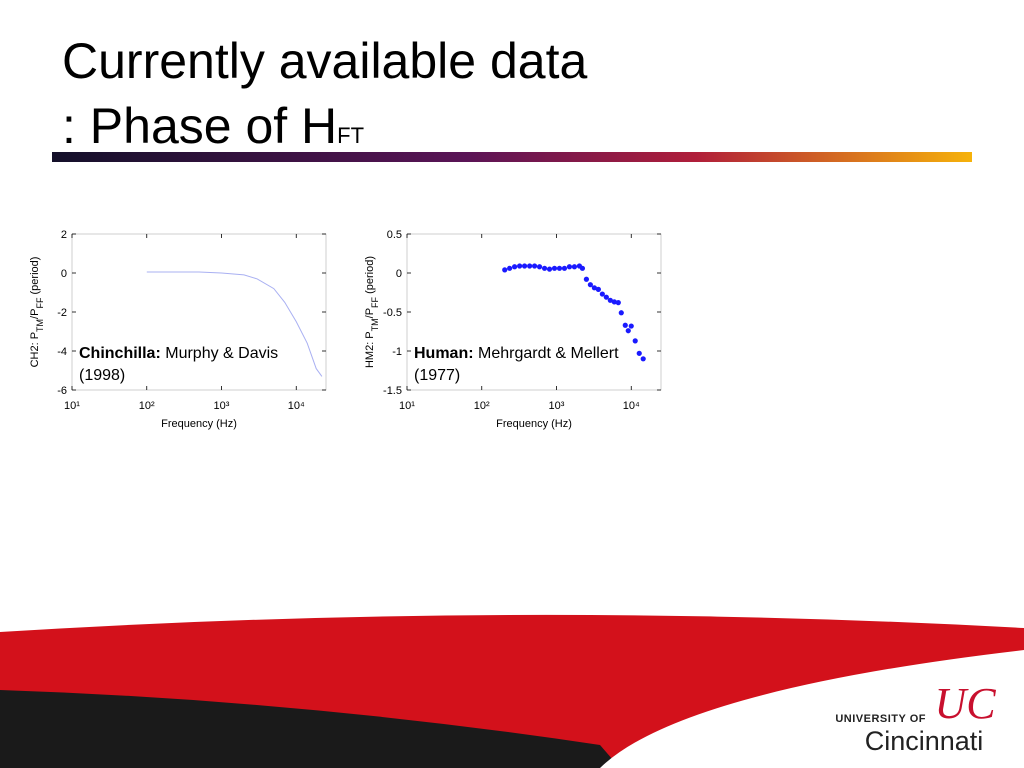 Image resolution: width=1024 pixels, height=768 pixels. I want to click on title-subscript: FT, so click(350, 135).